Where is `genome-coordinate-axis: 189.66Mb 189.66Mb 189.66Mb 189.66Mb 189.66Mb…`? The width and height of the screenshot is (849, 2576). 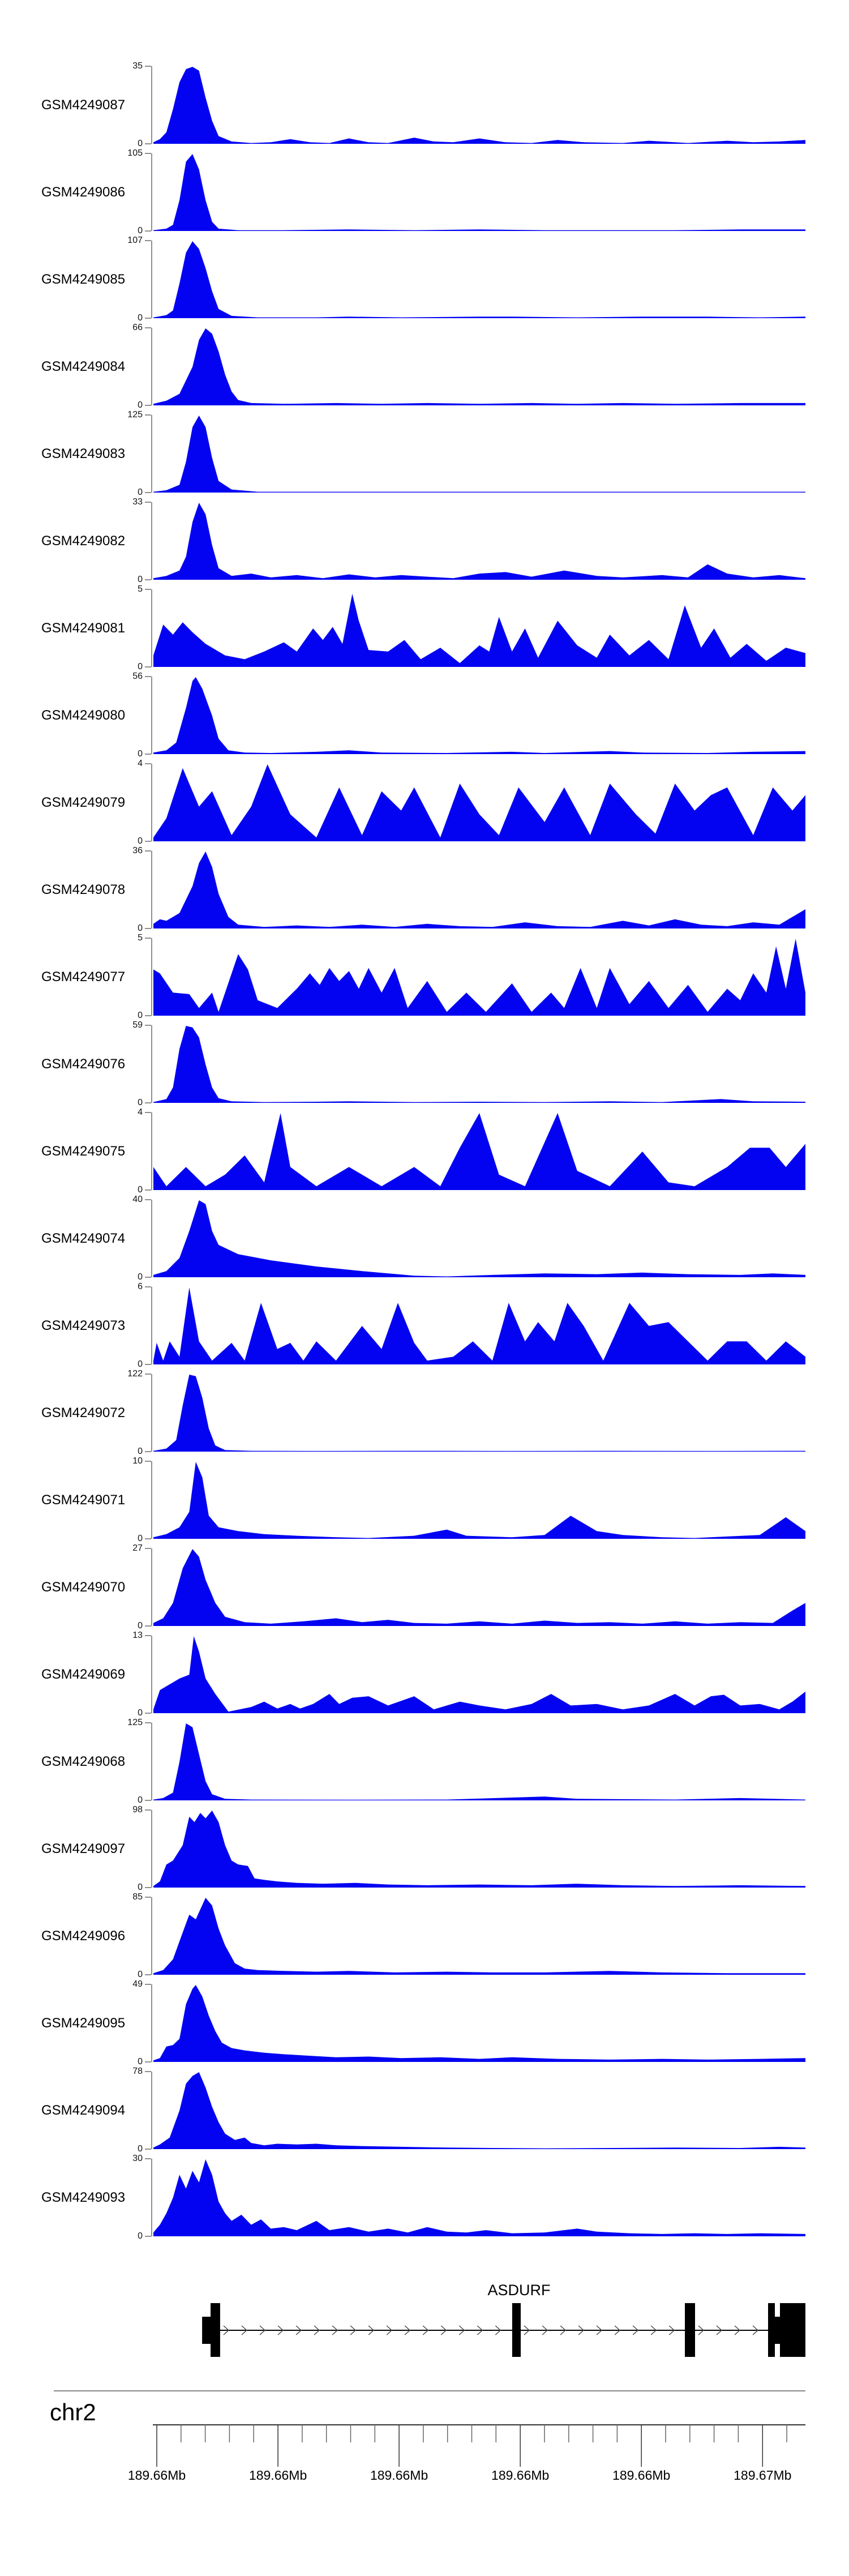
genome-coordinate-axis: 189.66Mb 189.66Mb 189.66Mb 189.66Mb 189.66Mb… is located at coordinates (466, 2453).